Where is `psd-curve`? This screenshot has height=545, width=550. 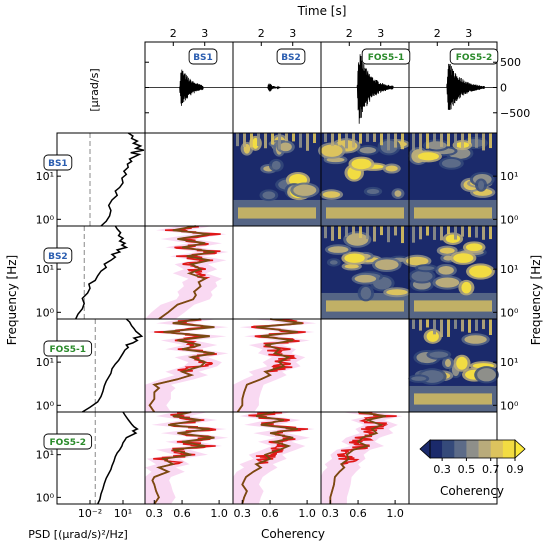
psd-curve is located at coordinates (112, 365).